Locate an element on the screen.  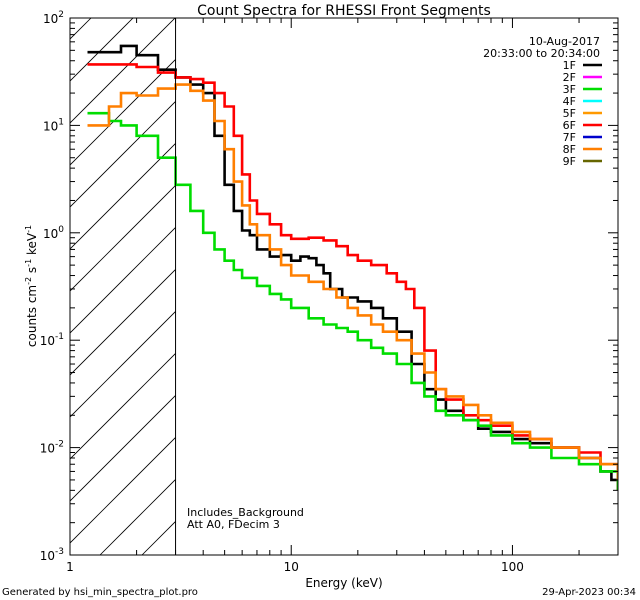
y-tick-label: 10⁻¹ is located at coordinates (52, 340).